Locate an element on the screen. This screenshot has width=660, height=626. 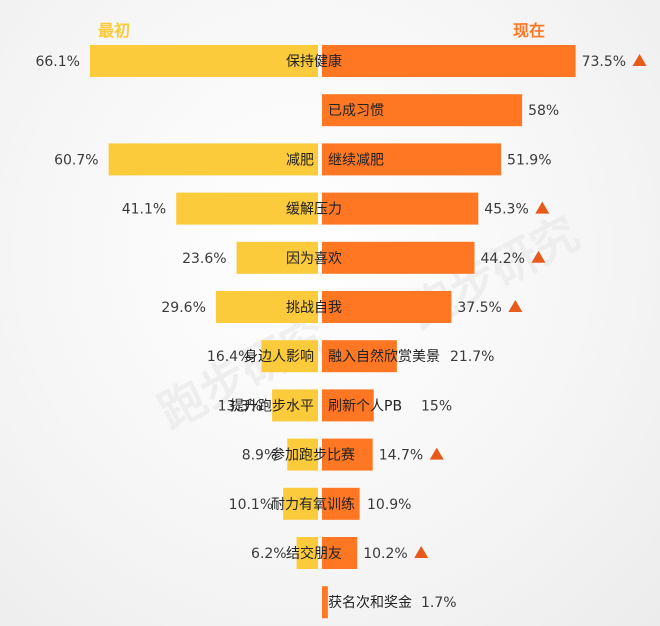
now-value-label: 14.7% is located at coordinates (401, 456).